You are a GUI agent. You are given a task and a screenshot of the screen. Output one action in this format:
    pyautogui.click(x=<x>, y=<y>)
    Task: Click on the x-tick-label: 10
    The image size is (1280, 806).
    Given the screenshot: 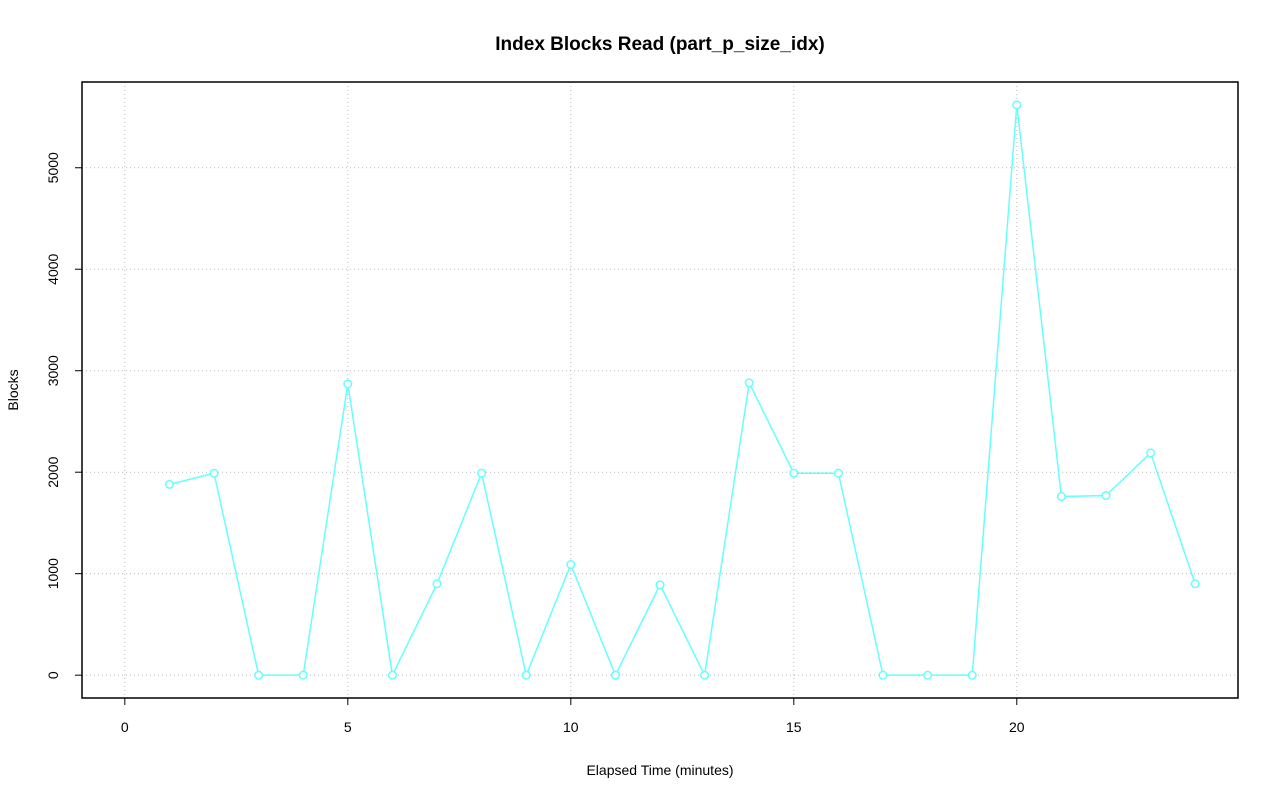 What is the action you would take?
    pyautogui.click(x=571, y=727)
    